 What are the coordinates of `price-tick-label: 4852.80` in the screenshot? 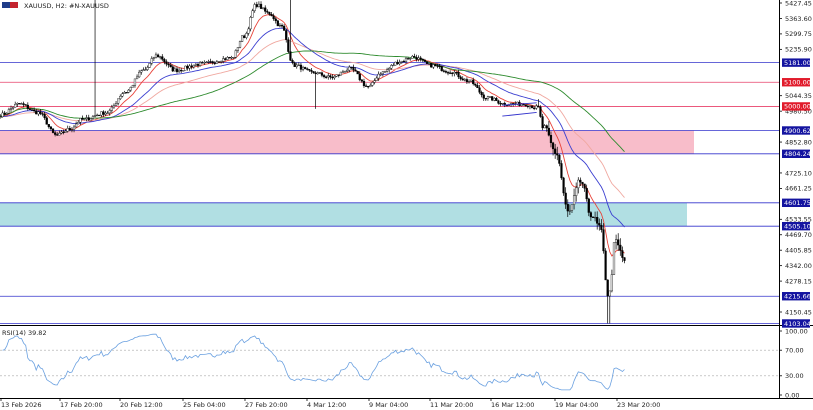 It's located at (798, 142).